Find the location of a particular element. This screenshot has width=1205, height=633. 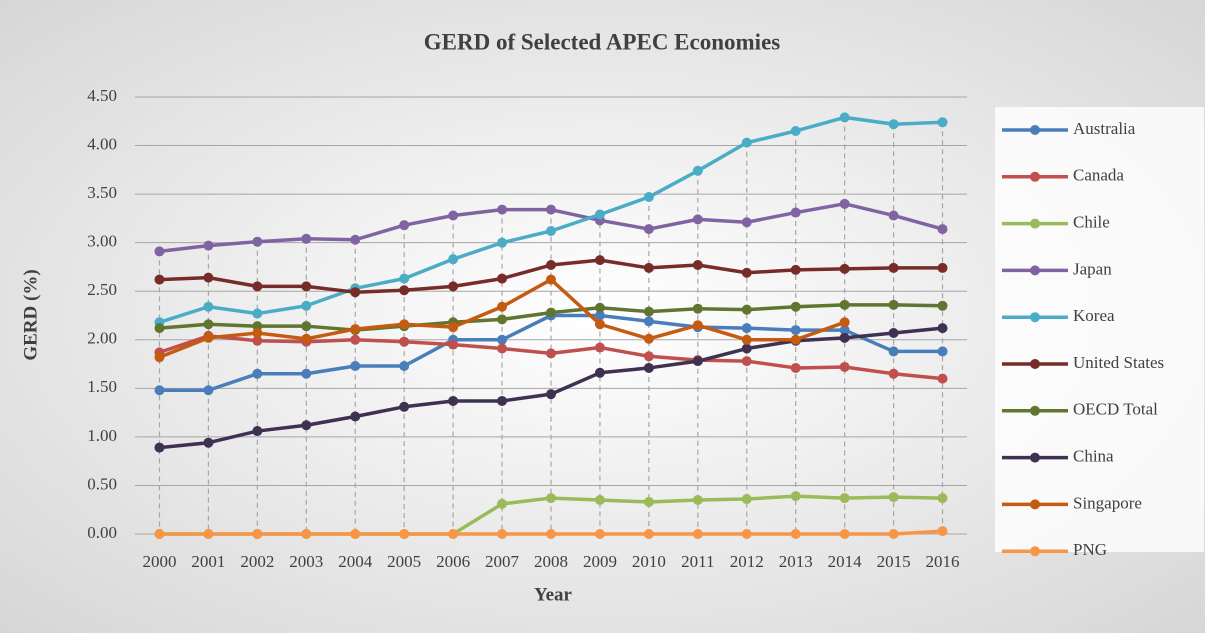

x-tick-label: 2008 is located at coordinates (551, 561).